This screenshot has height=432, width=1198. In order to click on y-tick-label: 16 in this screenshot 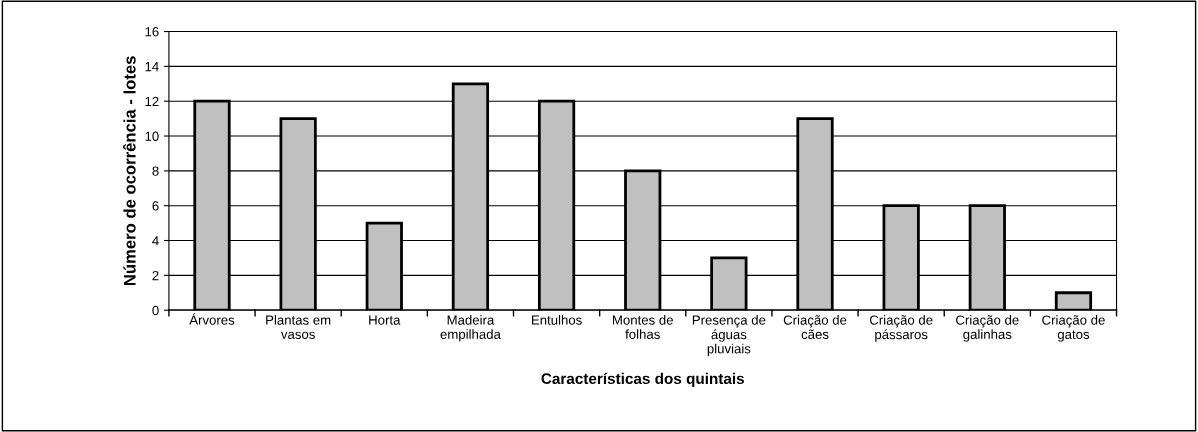, I will do `click(152, 32)`.